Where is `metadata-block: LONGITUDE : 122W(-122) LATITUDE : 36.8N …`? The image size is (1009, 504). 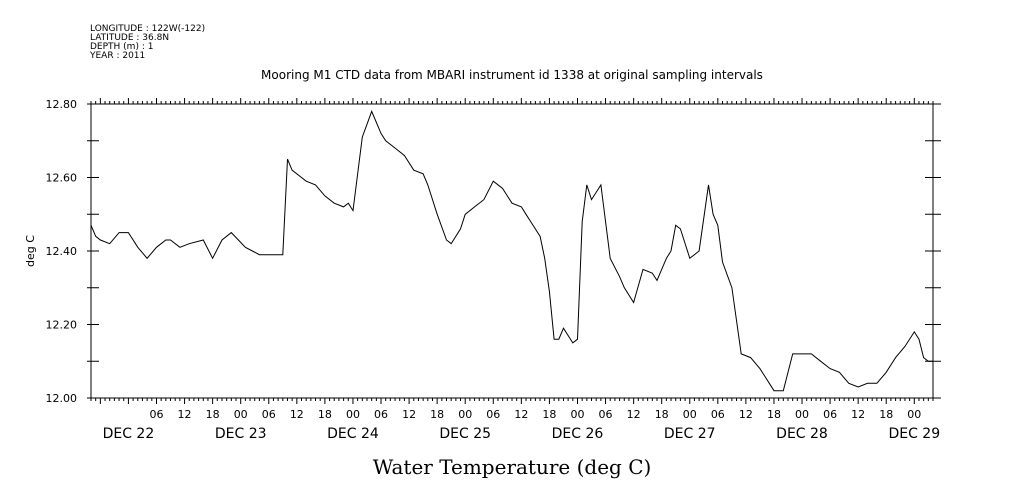
metadata-block: LONGITUDE : 122W(-122) LATITUDE : 36.8N … is located at coordinates (147, 42).